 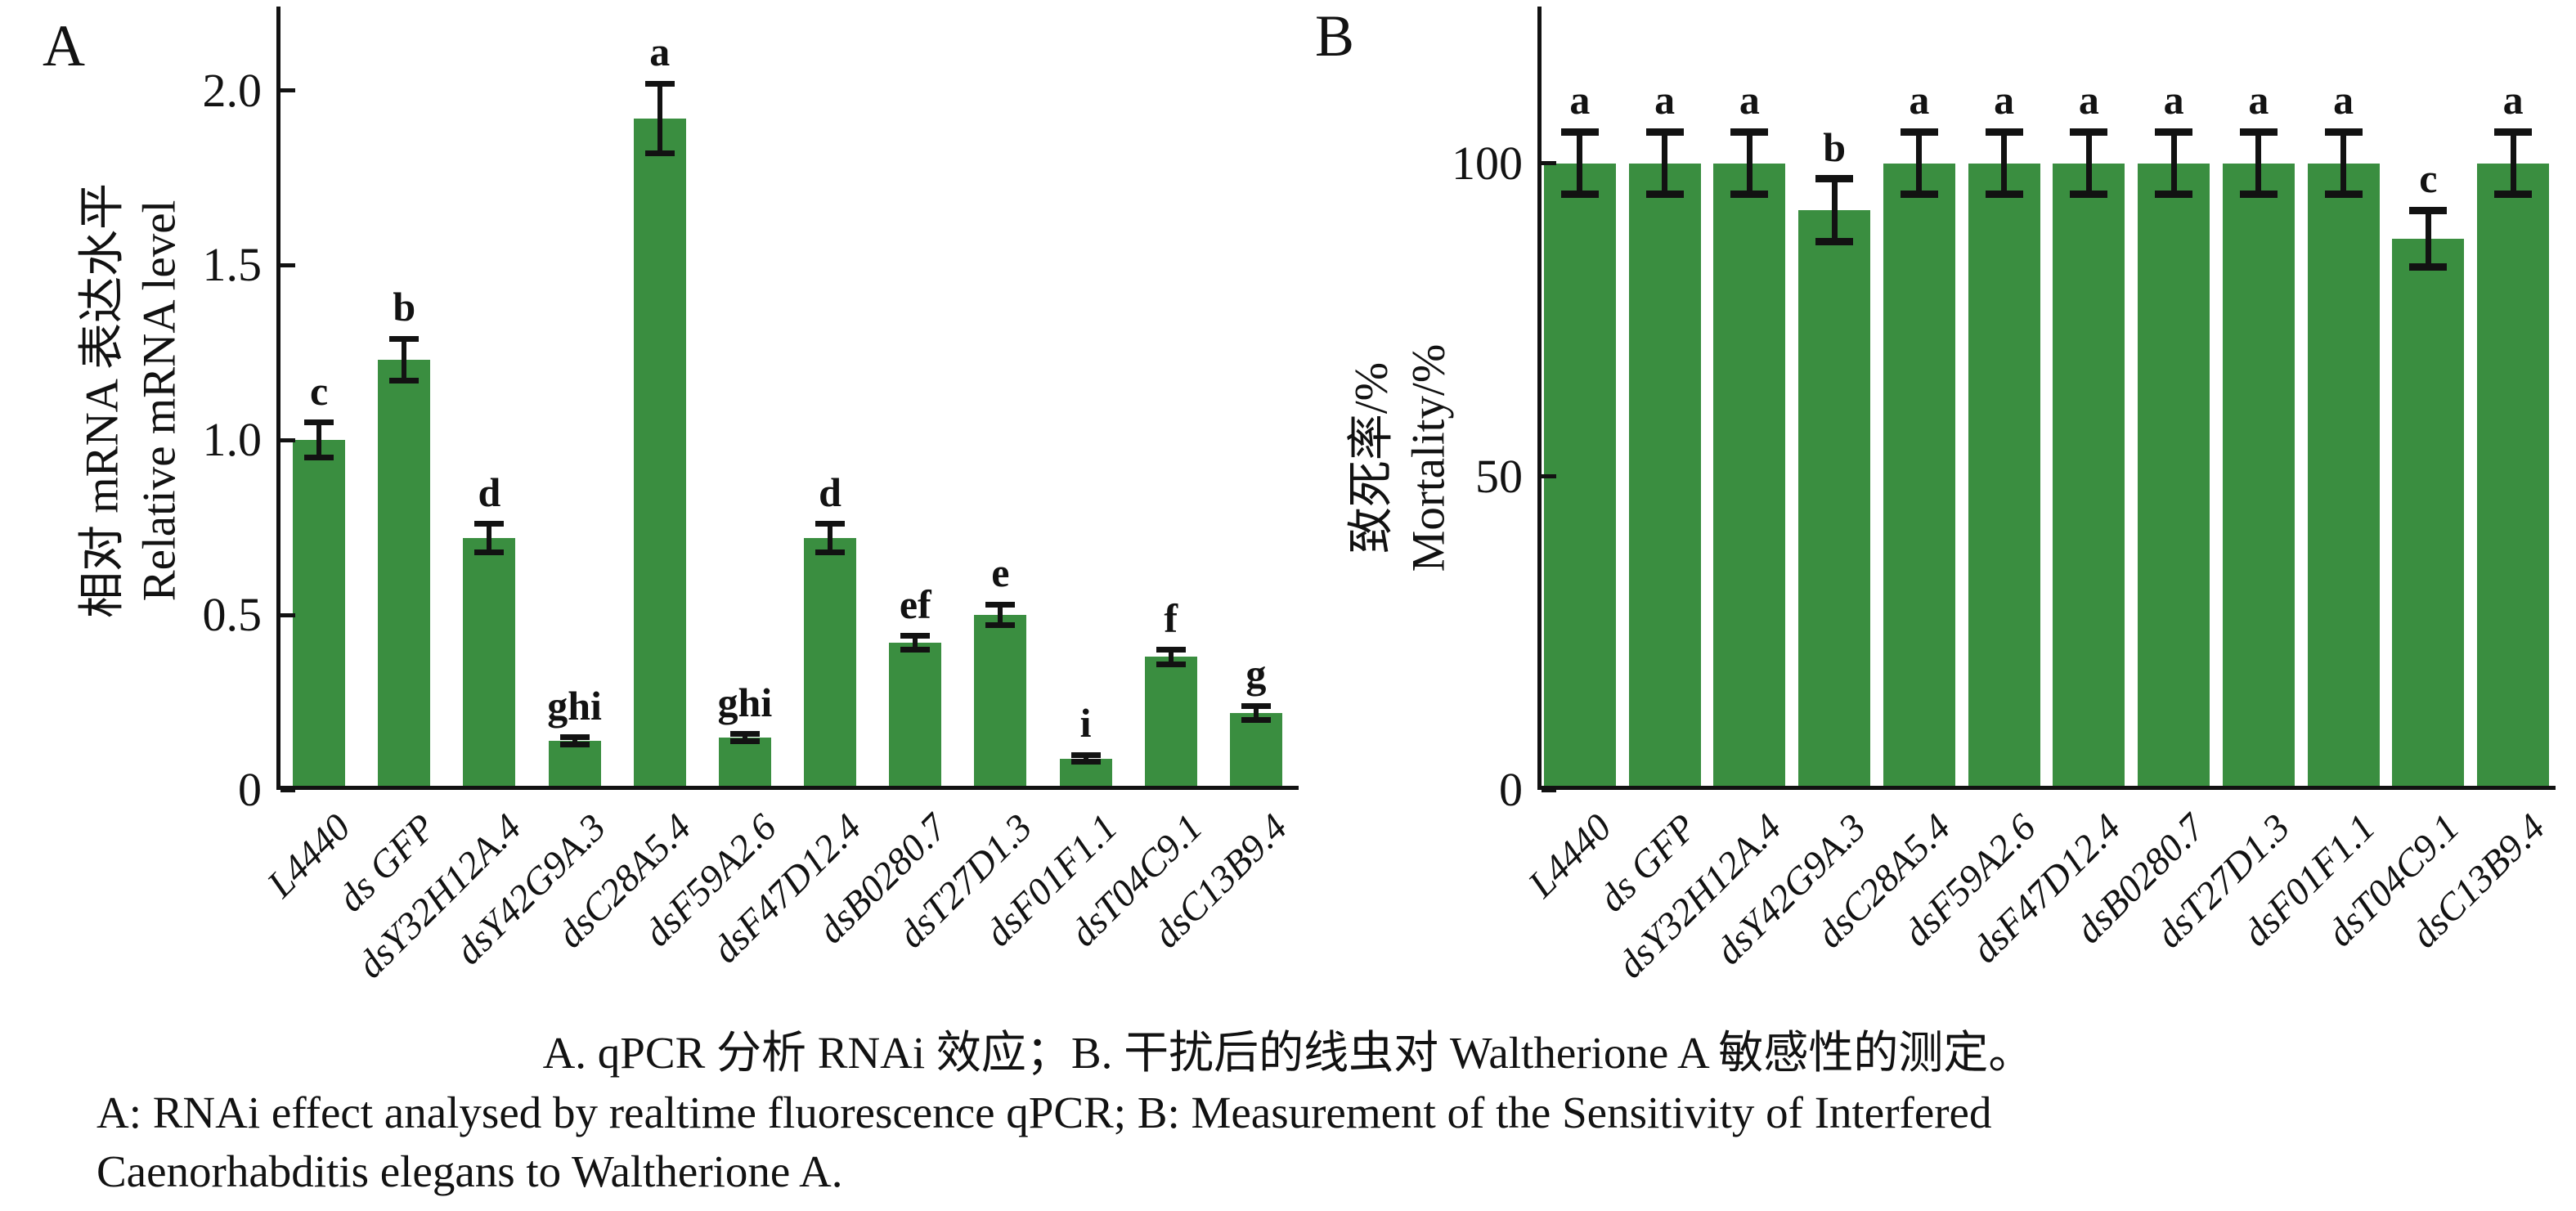 I want to click on y-axis, so click(x=1540, y=399).